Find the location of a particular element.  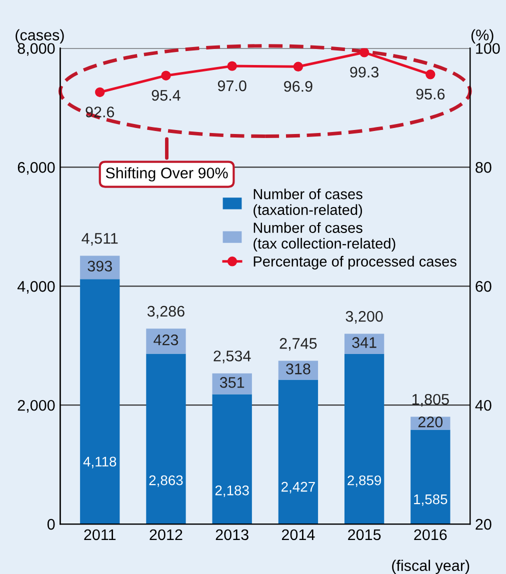

data-label: 423 is located at coordinates (166, 340).